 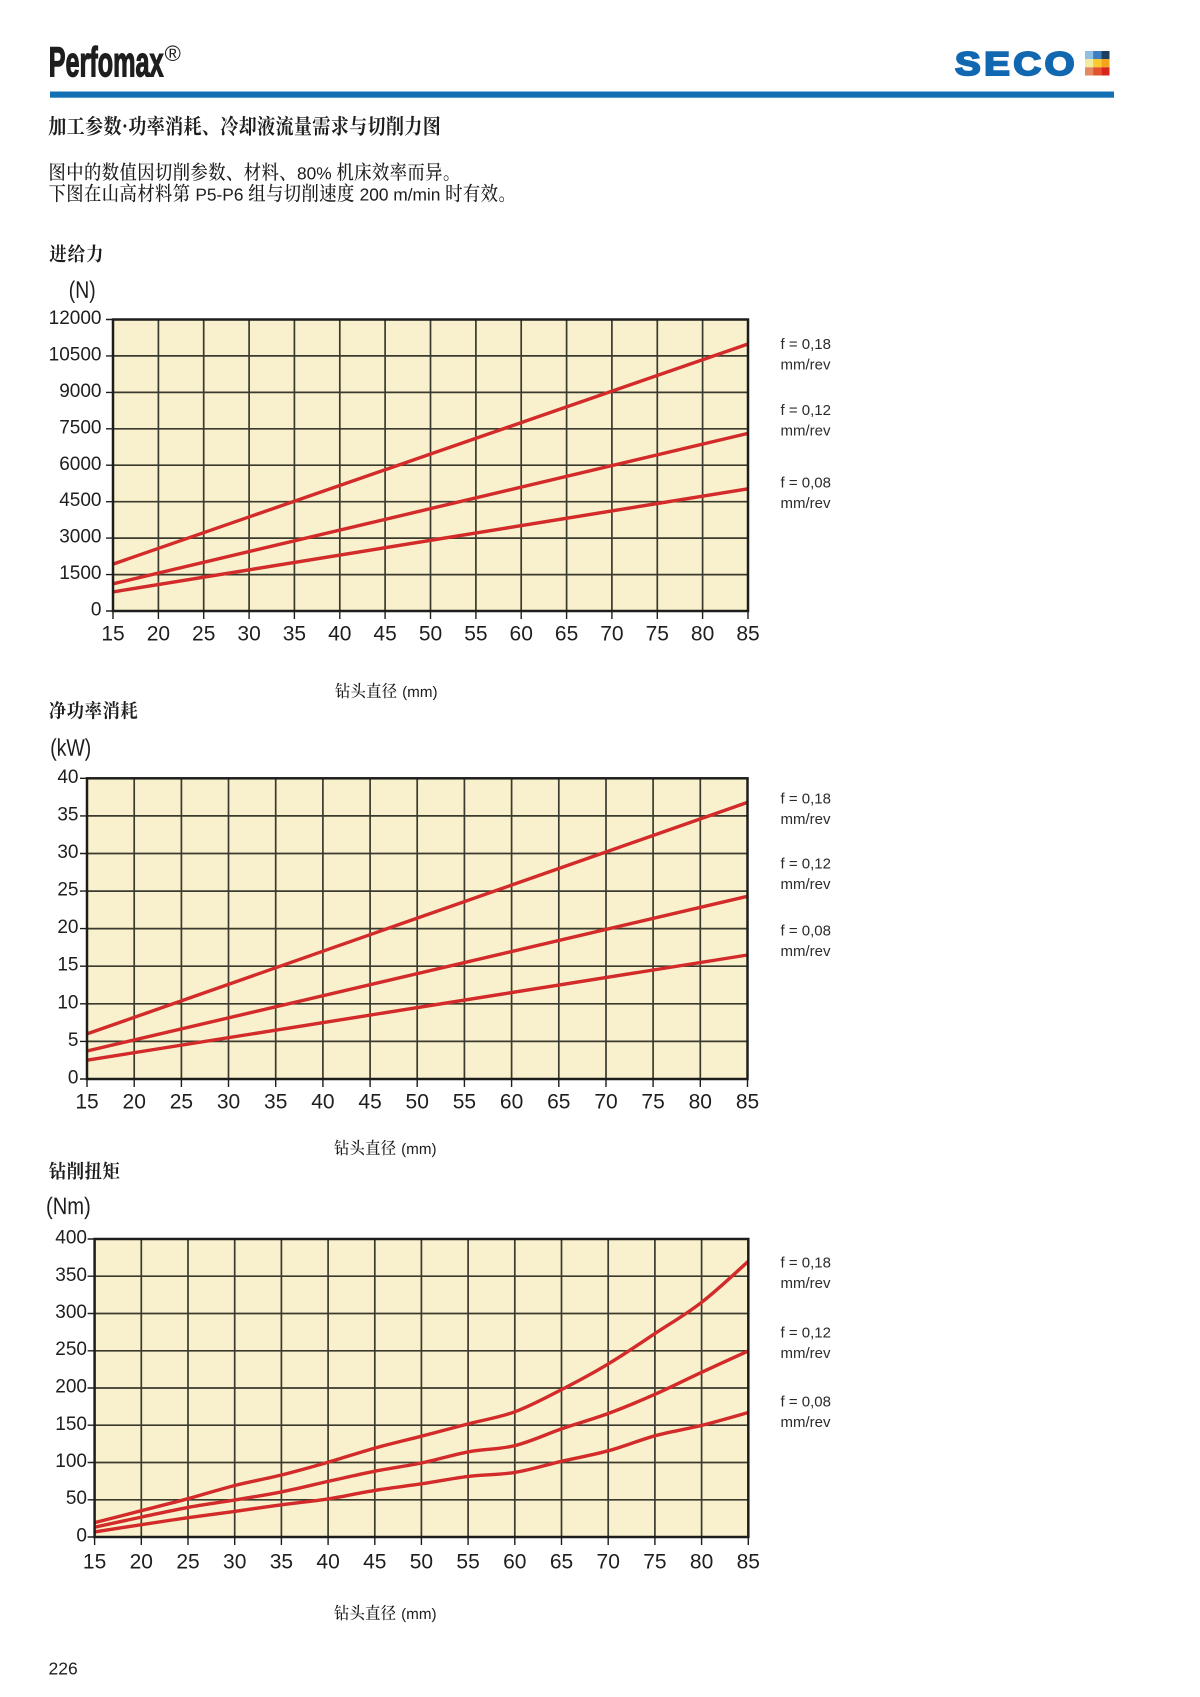 What do you see at coordinates (63, 1669) in the screenshot?
I see `svg-text: 226` at bounding box center [63, 1669].